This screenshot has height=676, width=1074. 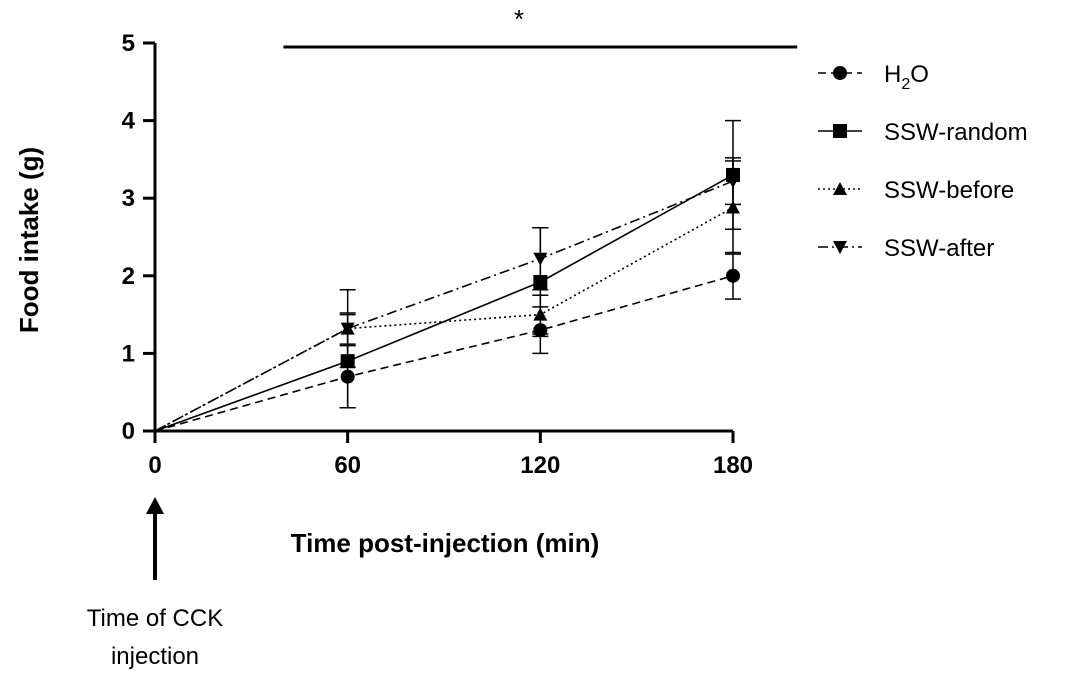 What do you see at coordinates (519, 19) in the screenshot?
I see `significance-star: *` at bounding box center [519, 19].